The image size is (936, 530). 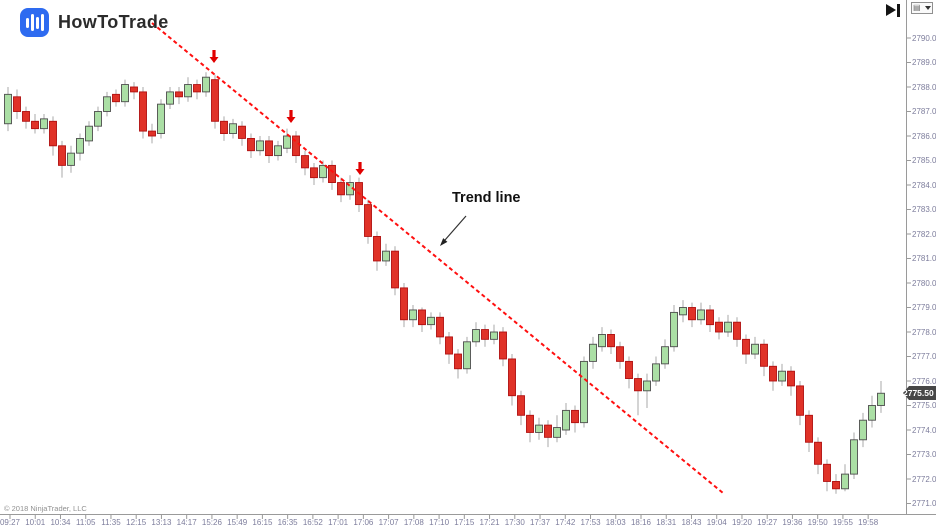 What do you see at coordinates (716, 522) in the screenshot?
I see `time-axis-label: 19:04` at bounding box center [716, 522].